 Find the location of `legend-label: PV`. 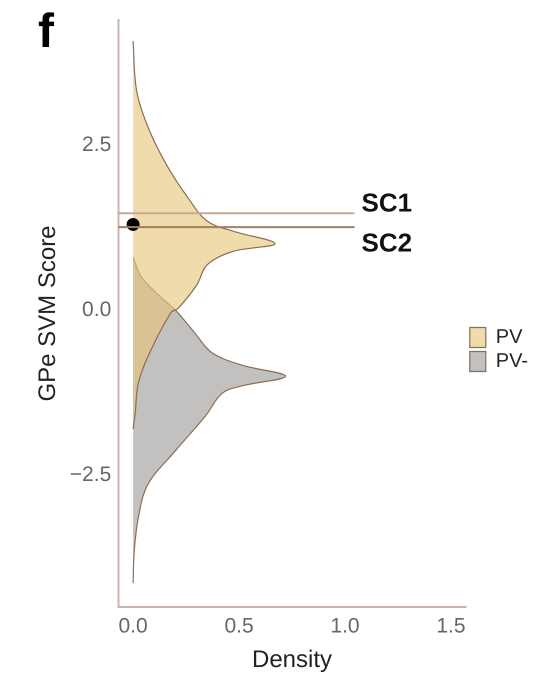

legend-label: PV is located at coordinates (510, 337).